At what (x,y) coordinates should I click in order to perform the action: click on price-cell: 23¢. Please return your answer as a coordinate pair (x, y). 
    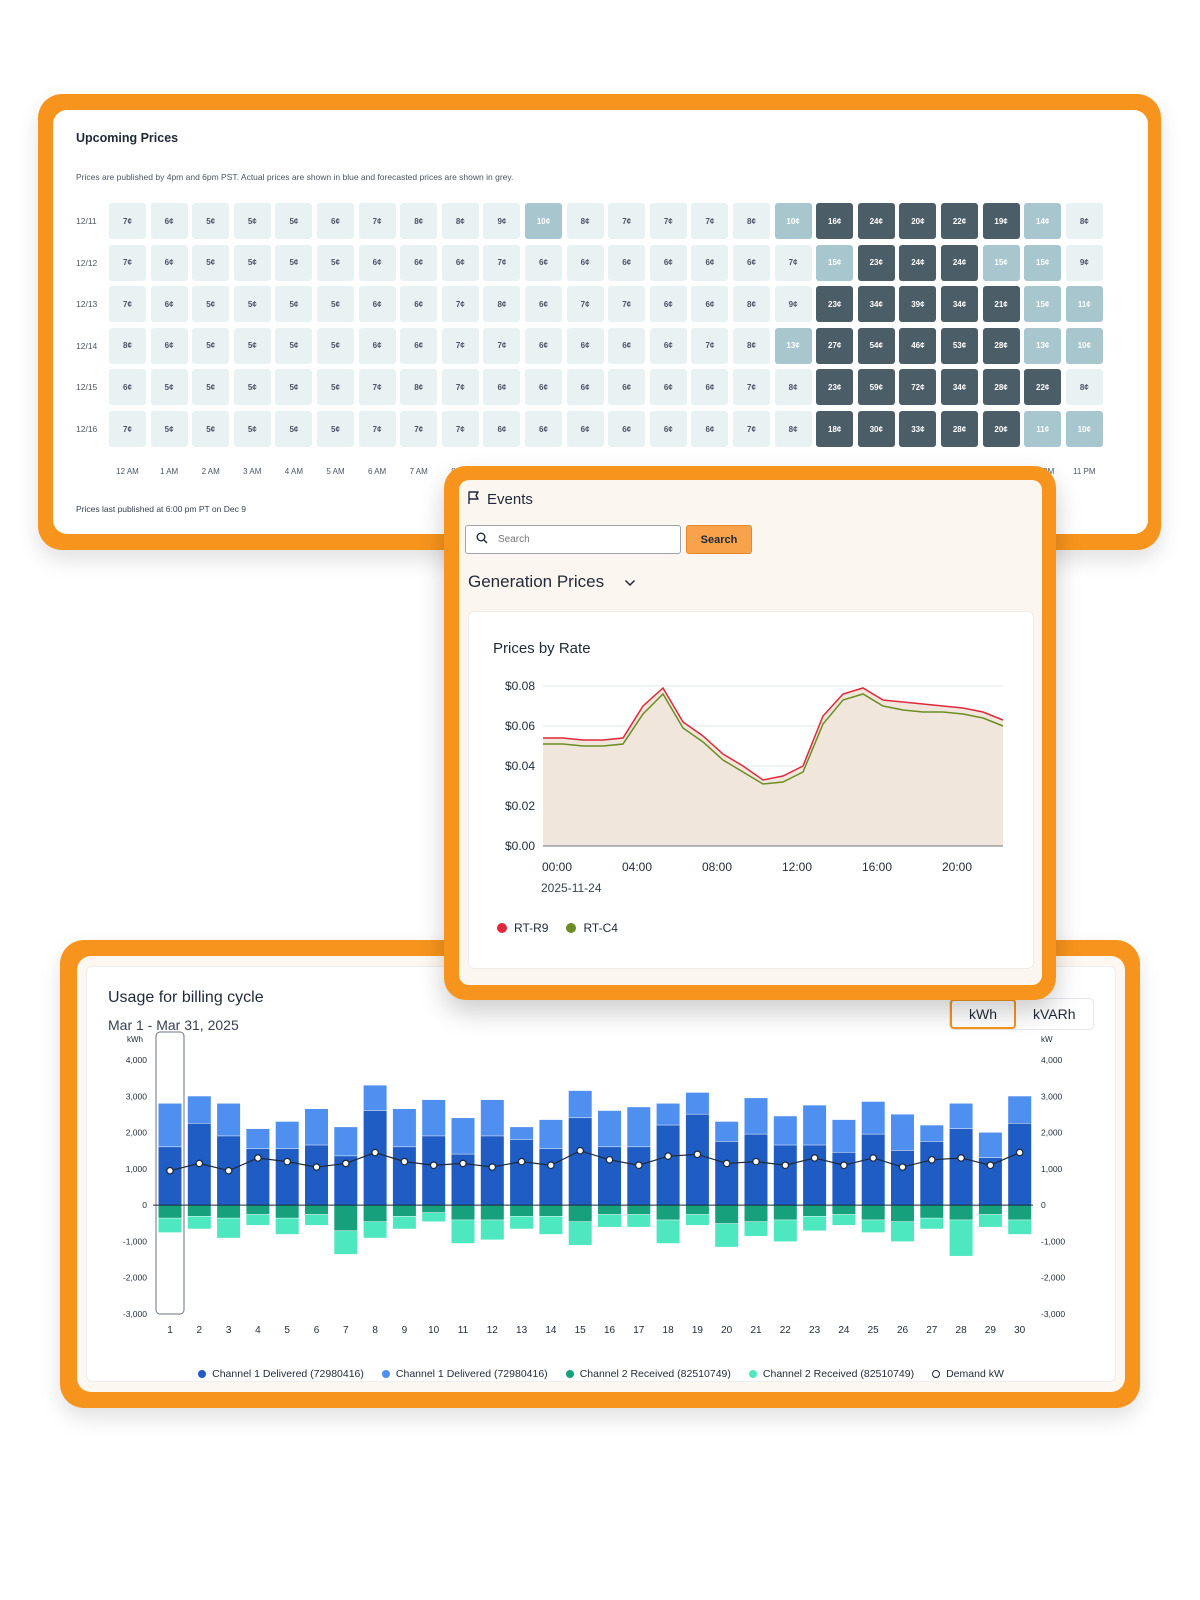
    Looking at the image, I should click on (835, 304).